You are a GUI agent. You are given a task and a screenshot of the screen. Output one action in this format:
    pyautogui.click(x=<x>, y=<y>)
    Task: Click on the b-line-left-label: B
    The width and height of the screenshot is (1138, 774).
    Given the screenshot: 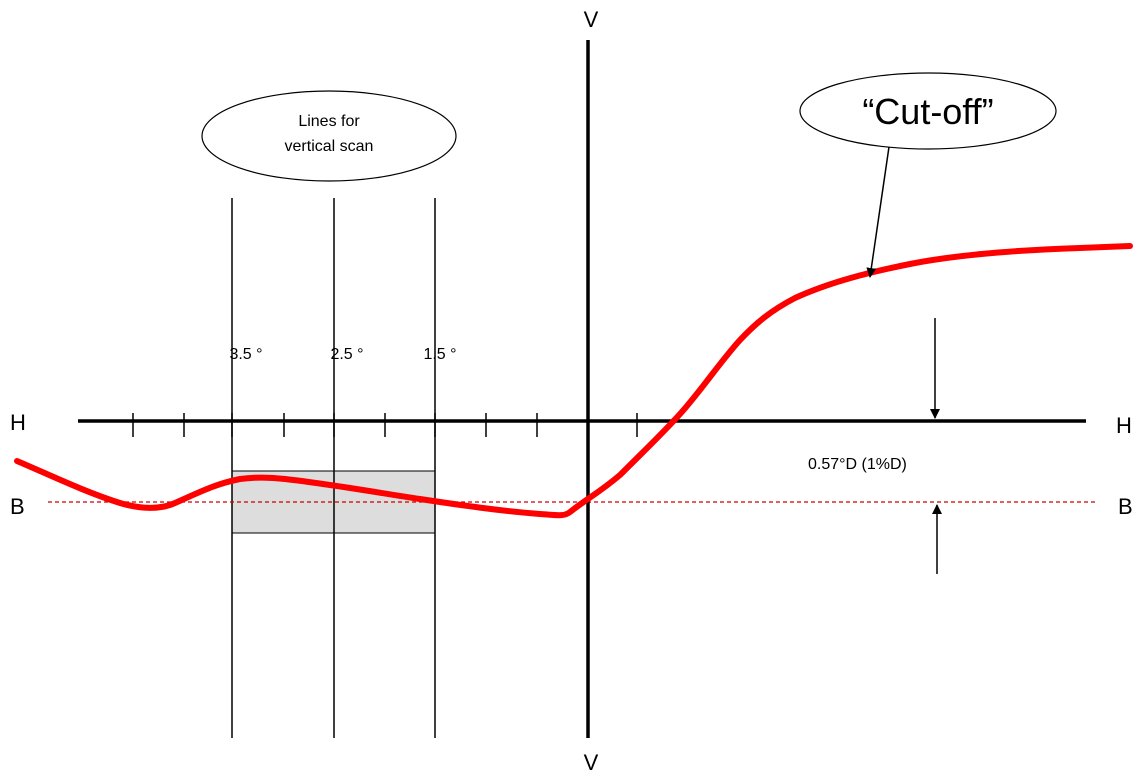 What is the action you would take?
    pyautogui.click(x=17, y=506)
    